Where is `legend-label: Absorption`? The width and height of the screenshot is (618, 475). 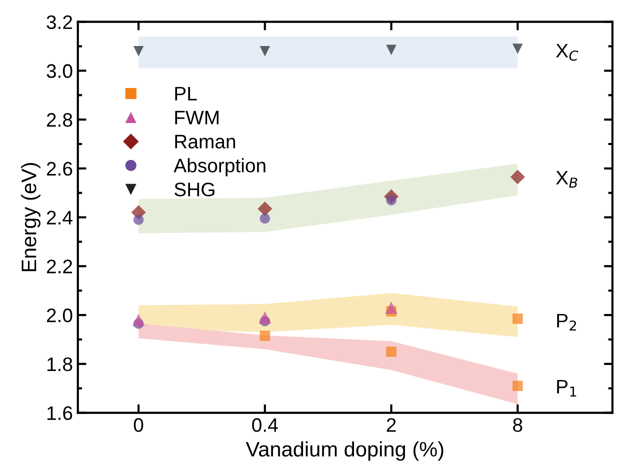
legend-label: Absorption is located at coordinates (220, 167).